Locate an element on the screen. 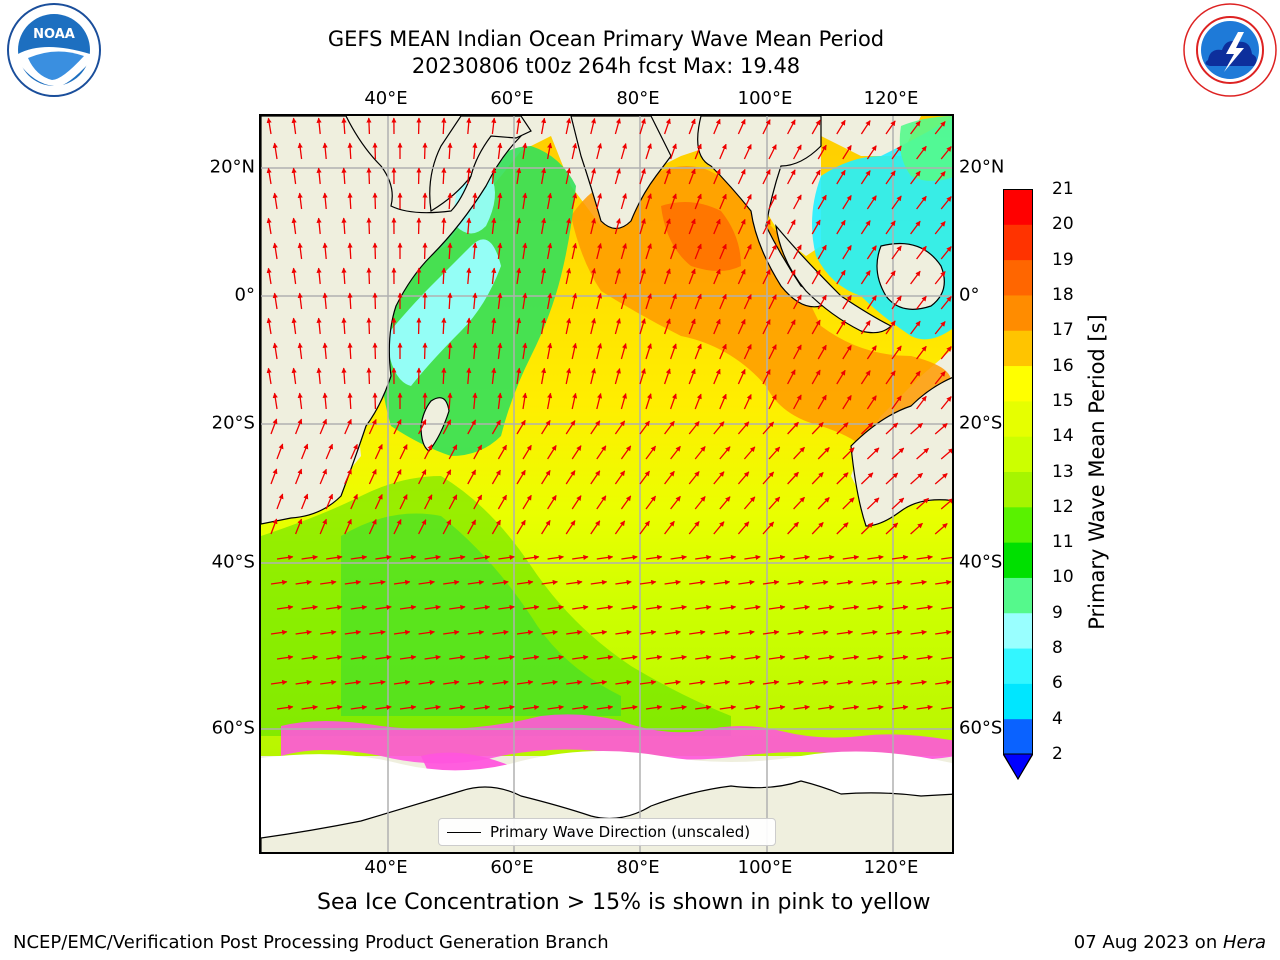  lon-tick-top-80: 80°E is located at coordinates (638, 98).